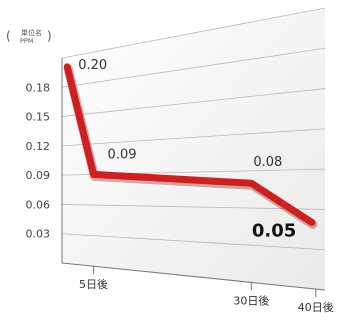 Image resolution: width=340 pixels, height=323 pixels. Describe the element at coordinates (49, 36) in the screenshot. I see `unit-paren-close: )` at that location.